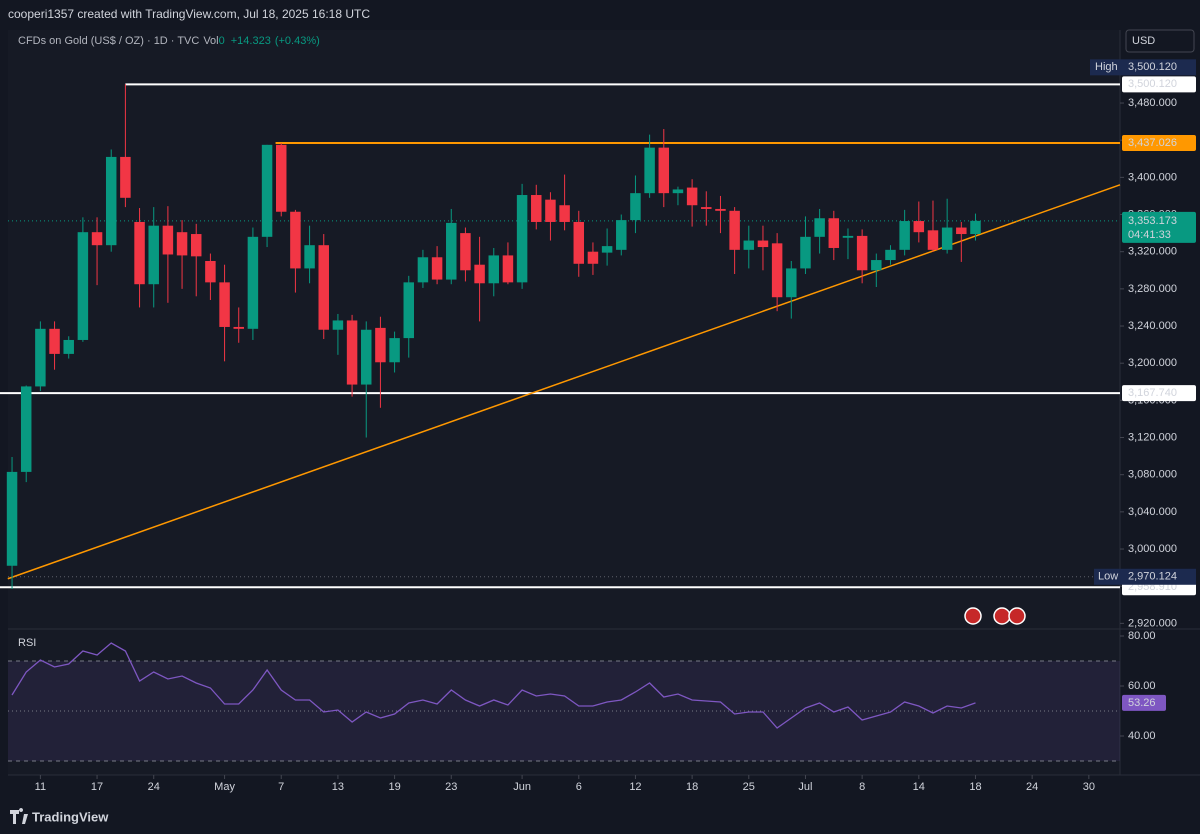  What do you see at coordinates (493, 685) in the screenshot?
I see `rsi-line` at bounding box center [493, 685].